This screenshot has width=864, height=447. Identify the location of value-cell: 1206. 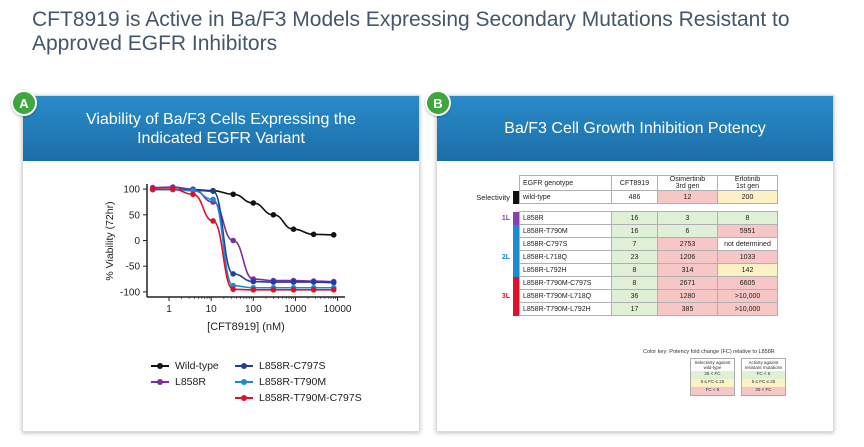
(687, 257).